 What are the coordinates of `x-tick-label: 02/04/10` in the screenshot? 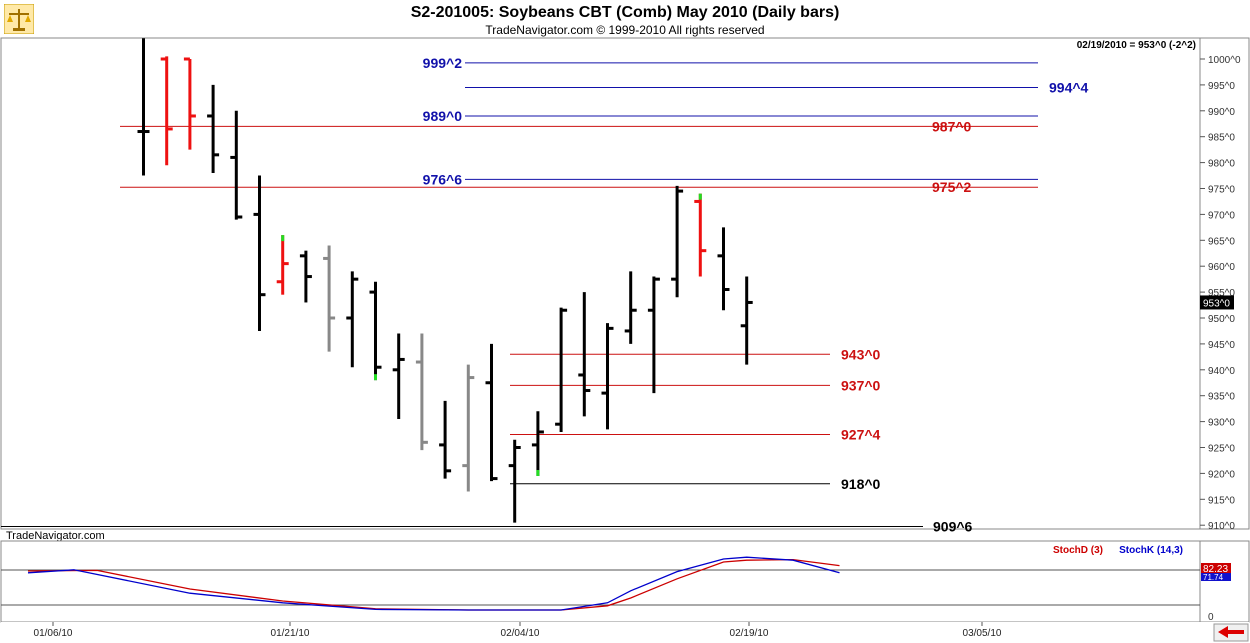 It's located at (520, 633).